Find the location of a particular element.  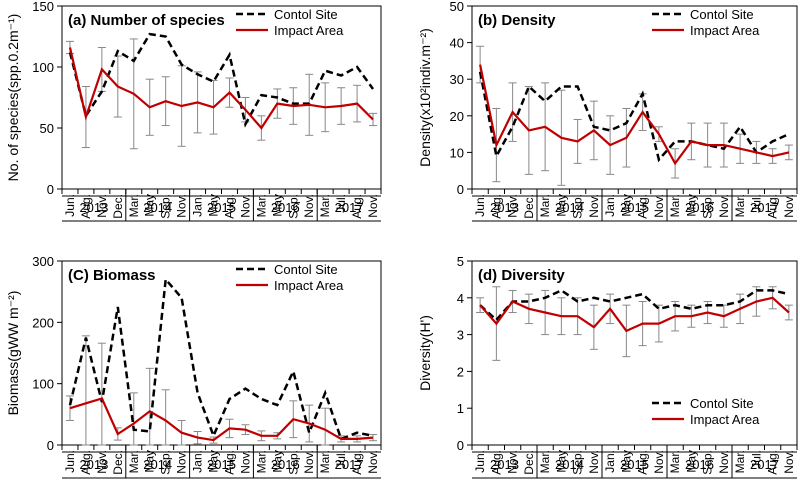

chart-title: (a) Number of species is located at coordinates (146, 20).